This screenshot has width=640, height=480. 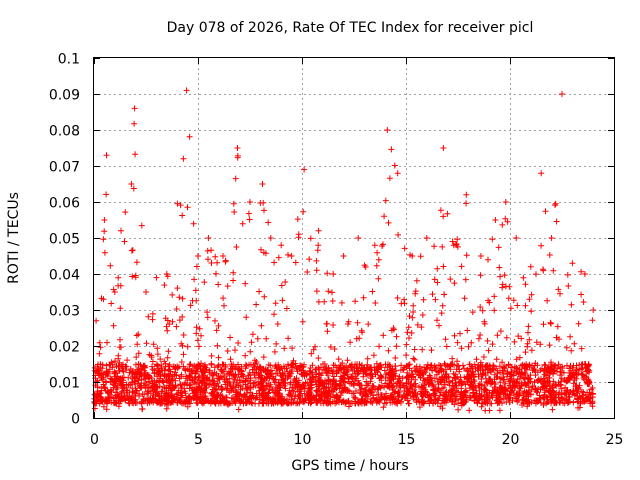 I want to click on x-tick-labels: 0 5 10 15 20 25, so click(x=356, y=440).